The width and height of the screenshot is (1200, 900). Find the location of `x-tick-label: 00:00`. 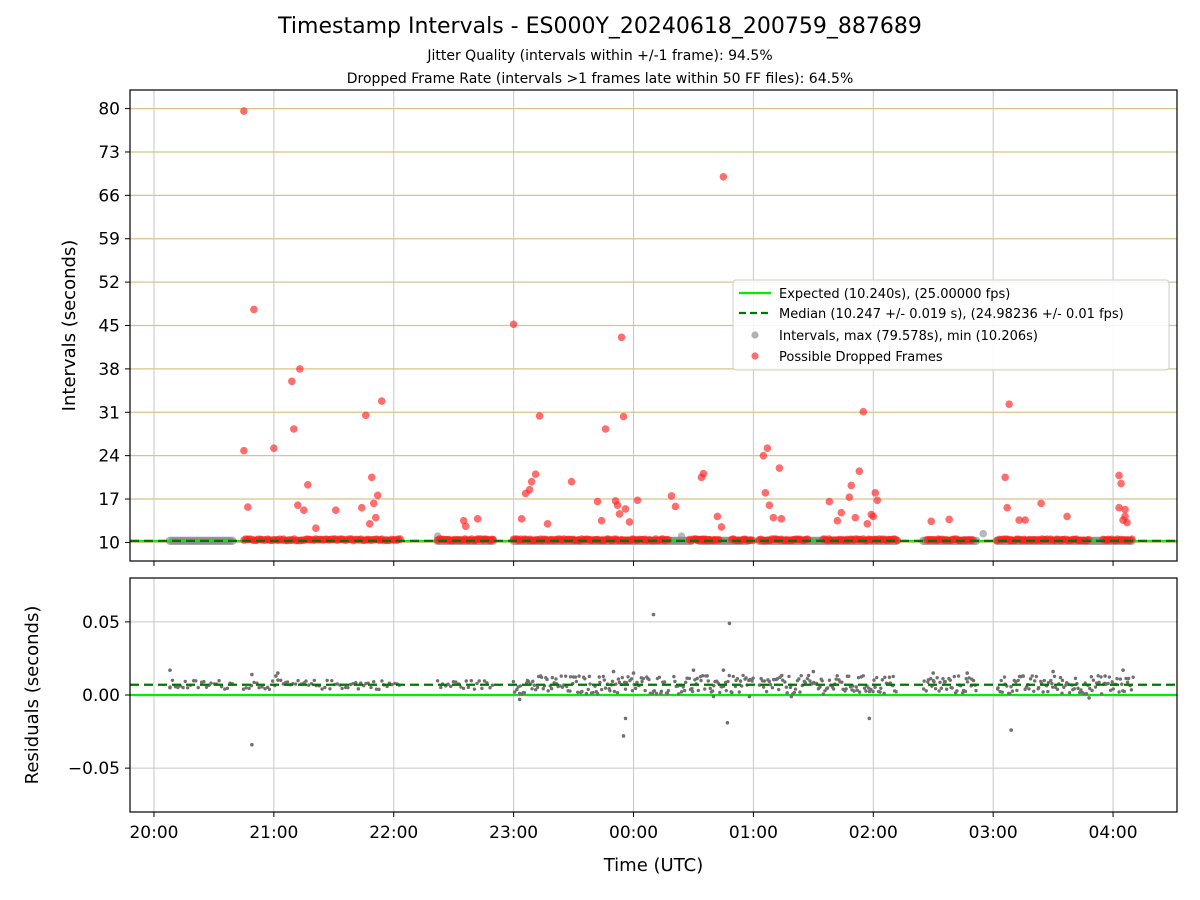

x-tick-label: 00:00 is located at coordinates (633, 833).